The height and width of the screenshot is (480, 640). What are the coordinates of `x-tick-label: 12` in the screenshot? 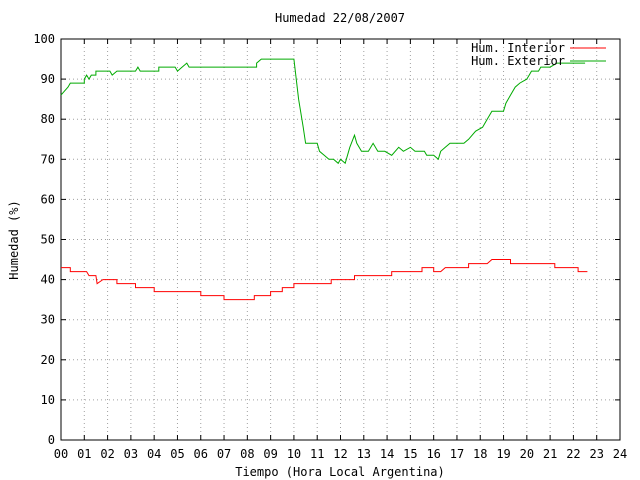 It's located at (340, 454).